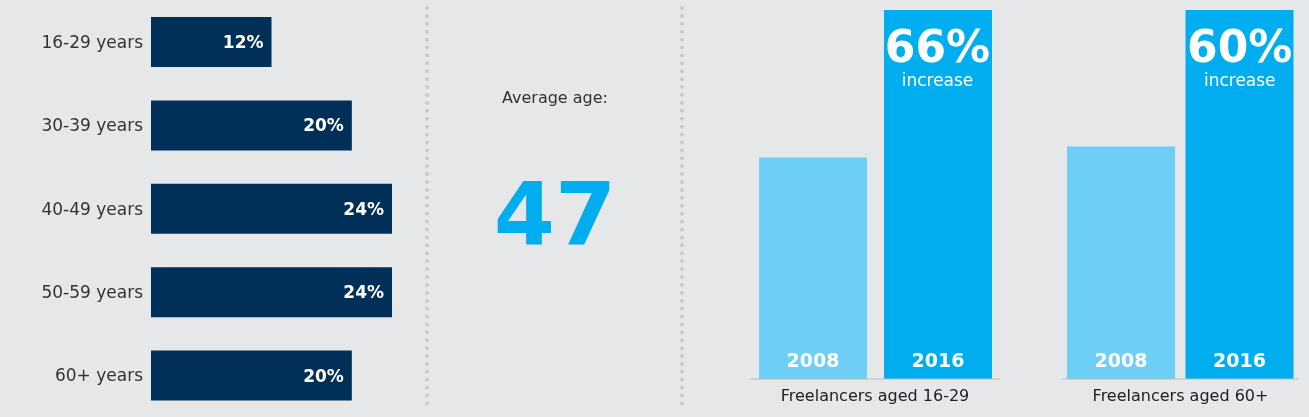  I want to click on y-tick-label: 50-59 years, so click(92, 291).